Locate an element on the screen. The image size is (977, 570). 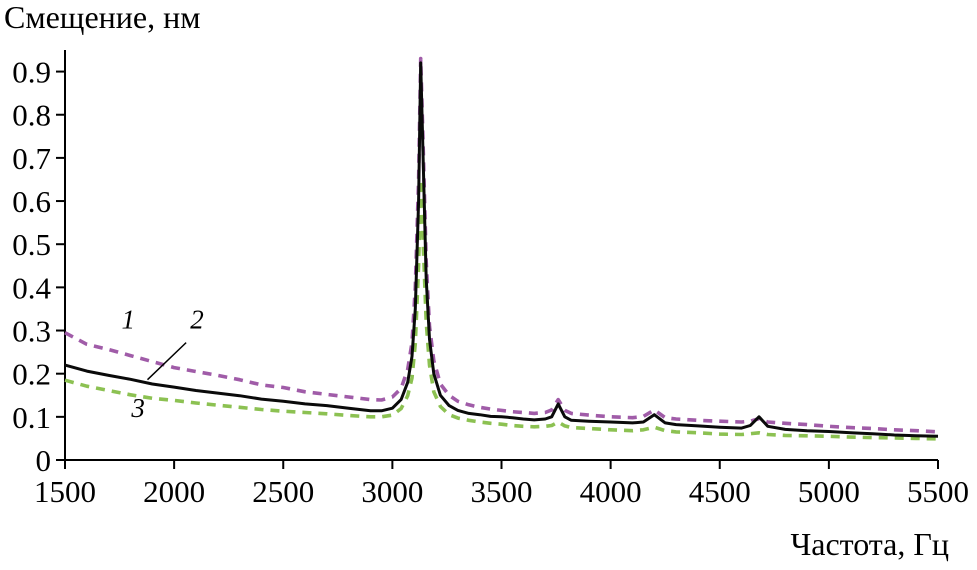
x-tick-label: 2000 is located at coordinates (174, 491).